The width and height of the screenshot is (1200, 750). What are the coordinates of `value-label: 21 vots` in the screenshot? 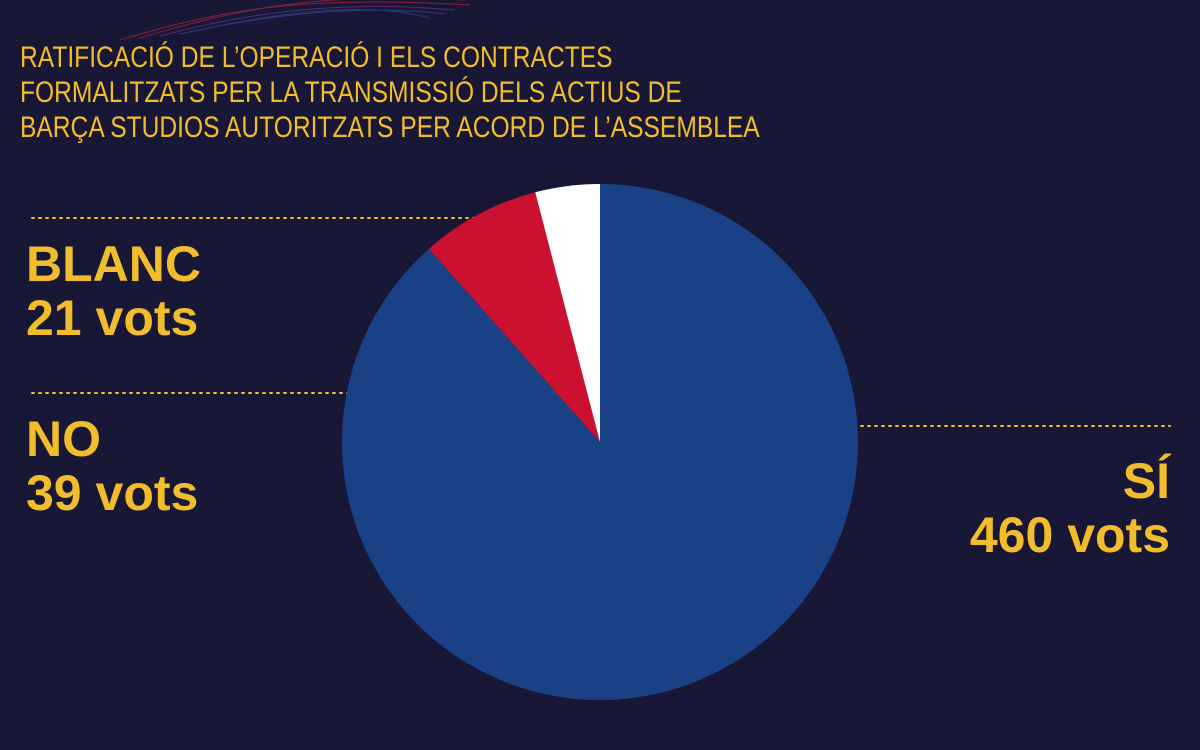 It's located at (112, 318).